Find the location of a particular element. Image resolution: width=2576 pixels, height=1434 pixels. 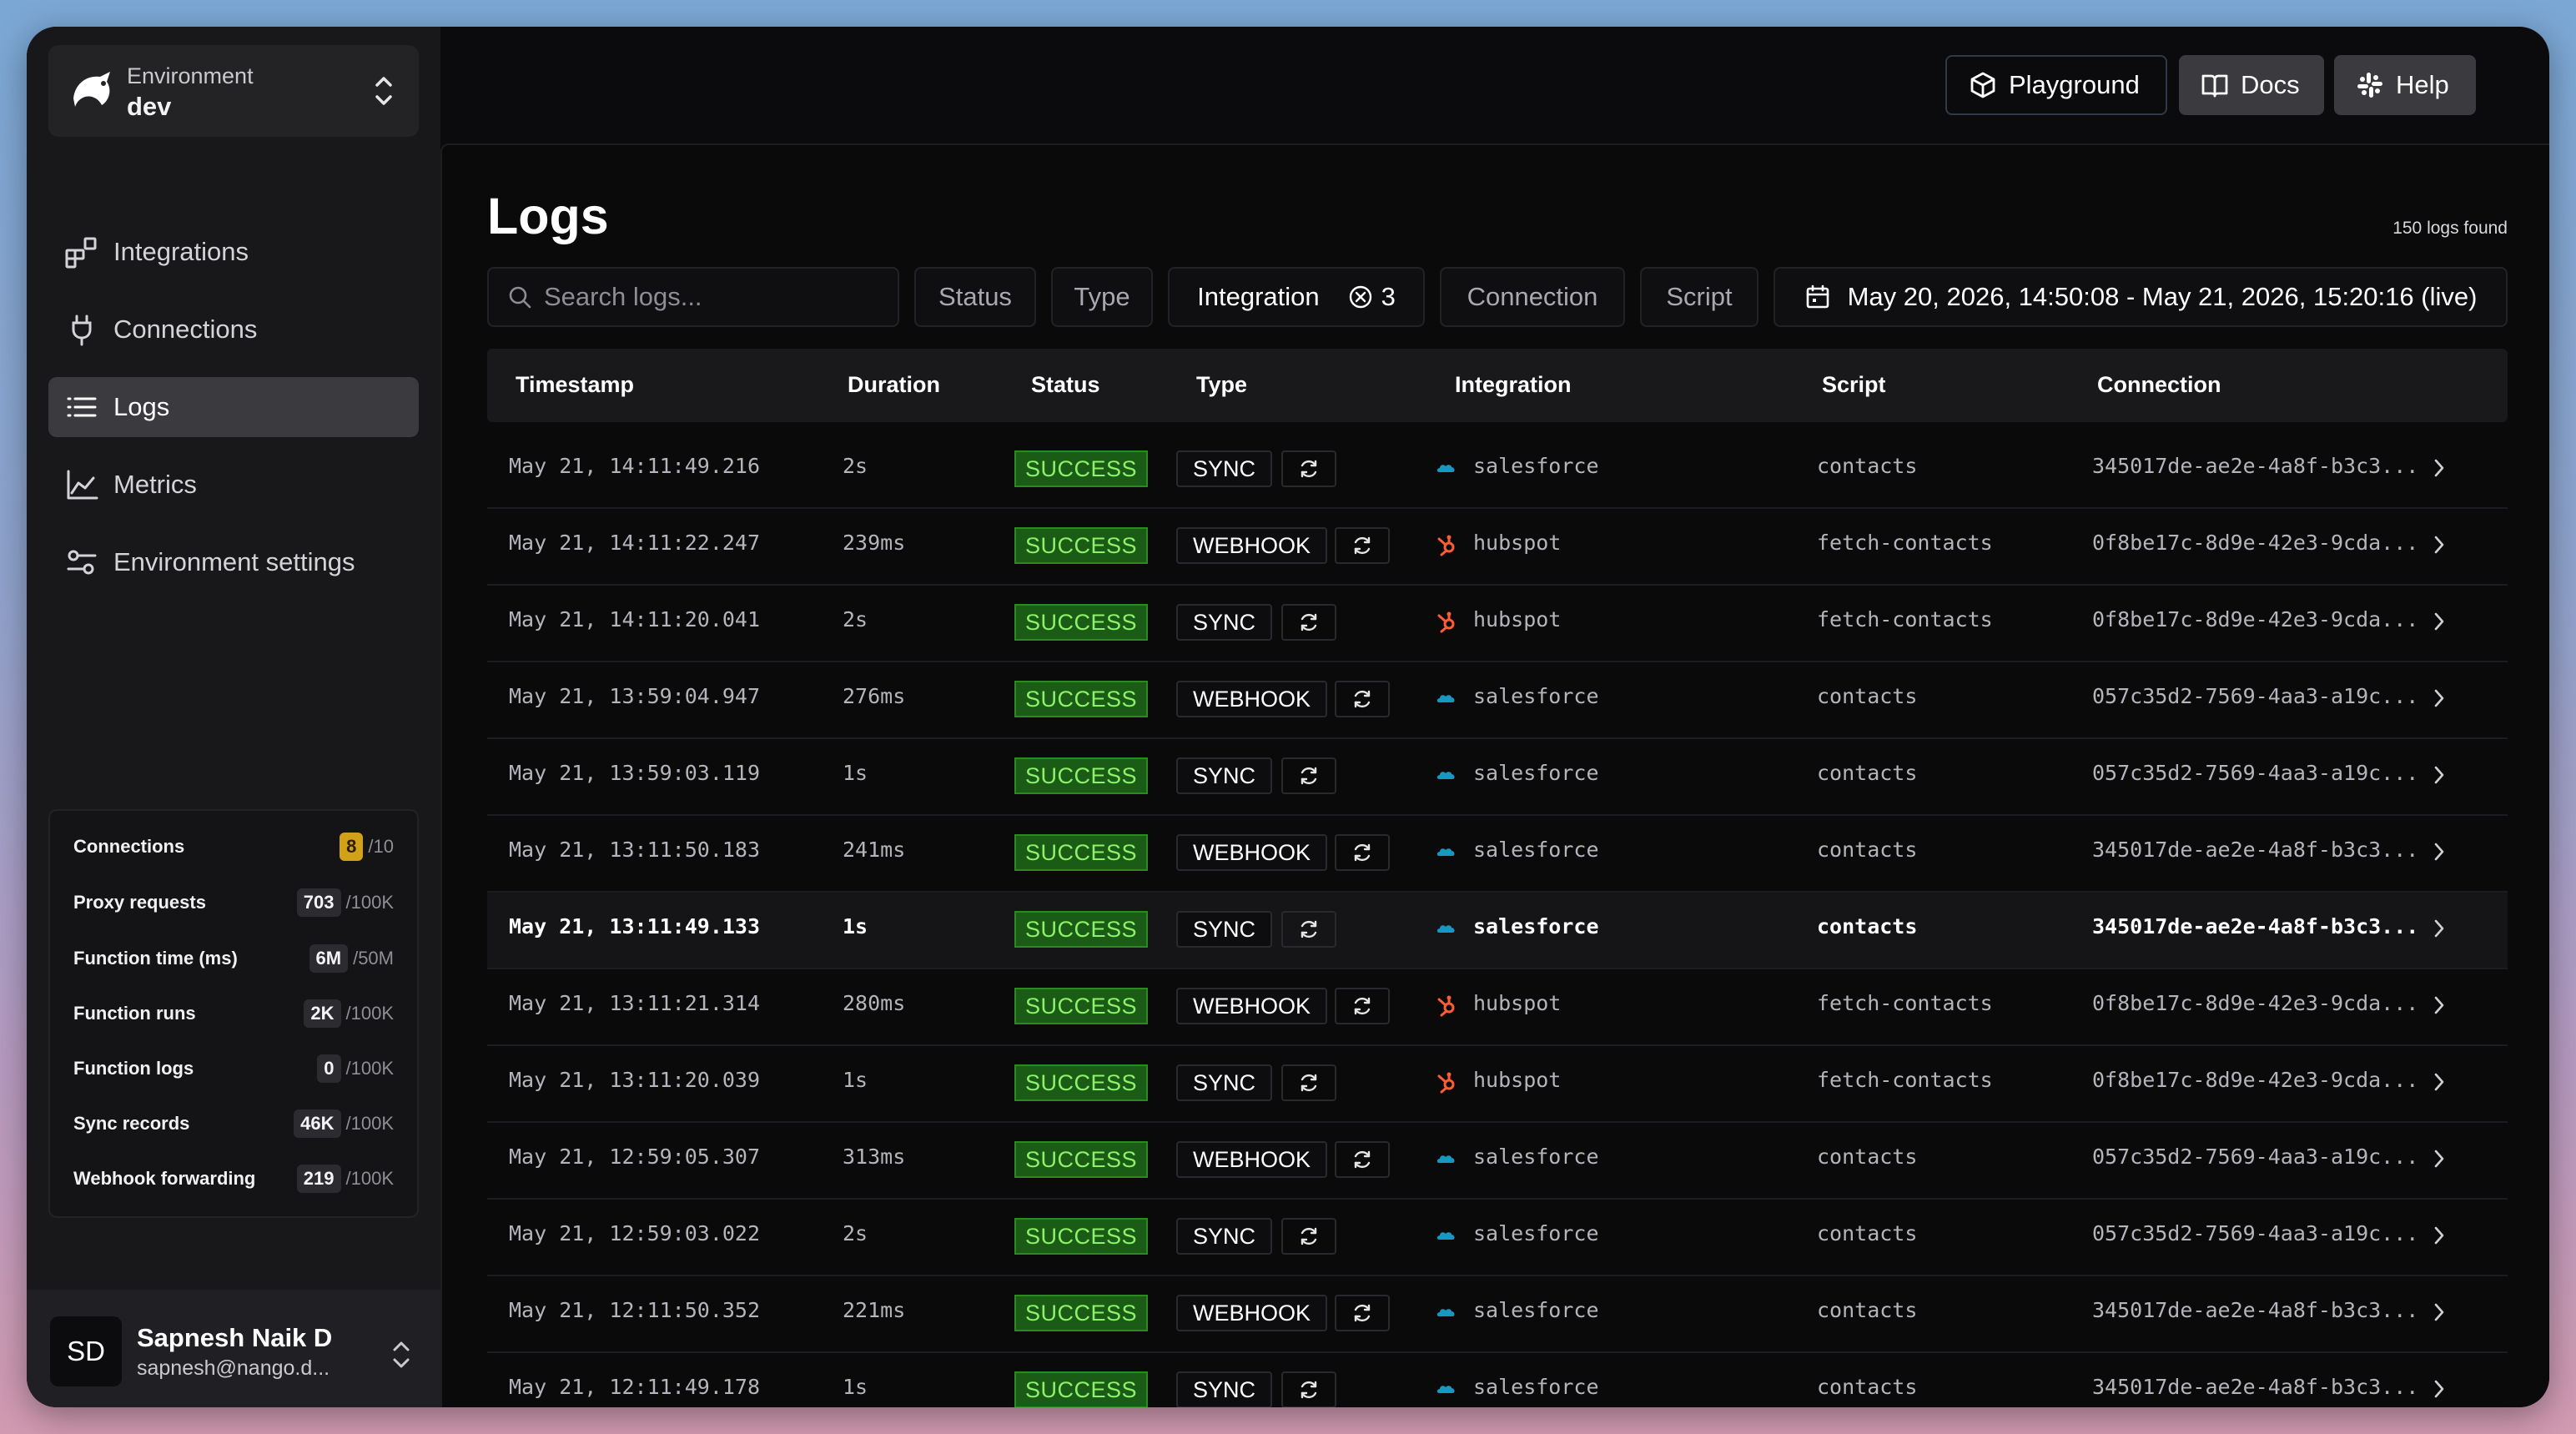

search-field is located at coordinates (693, 297).